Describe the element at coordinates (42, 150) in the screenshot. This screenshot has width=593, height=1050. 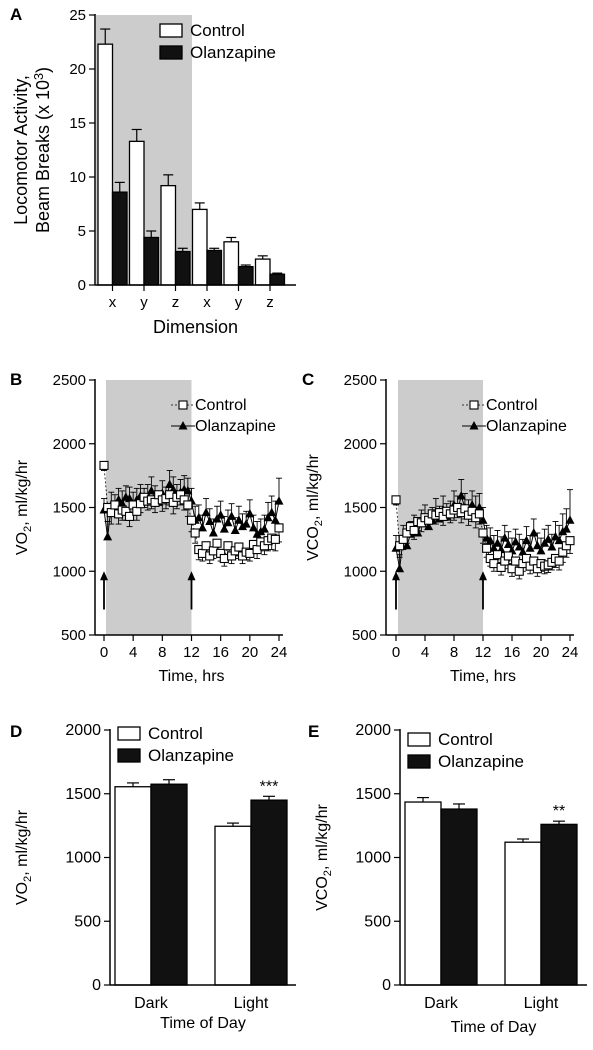
I see `y-axis-title: Beam Breaks (x 103)` at that location.